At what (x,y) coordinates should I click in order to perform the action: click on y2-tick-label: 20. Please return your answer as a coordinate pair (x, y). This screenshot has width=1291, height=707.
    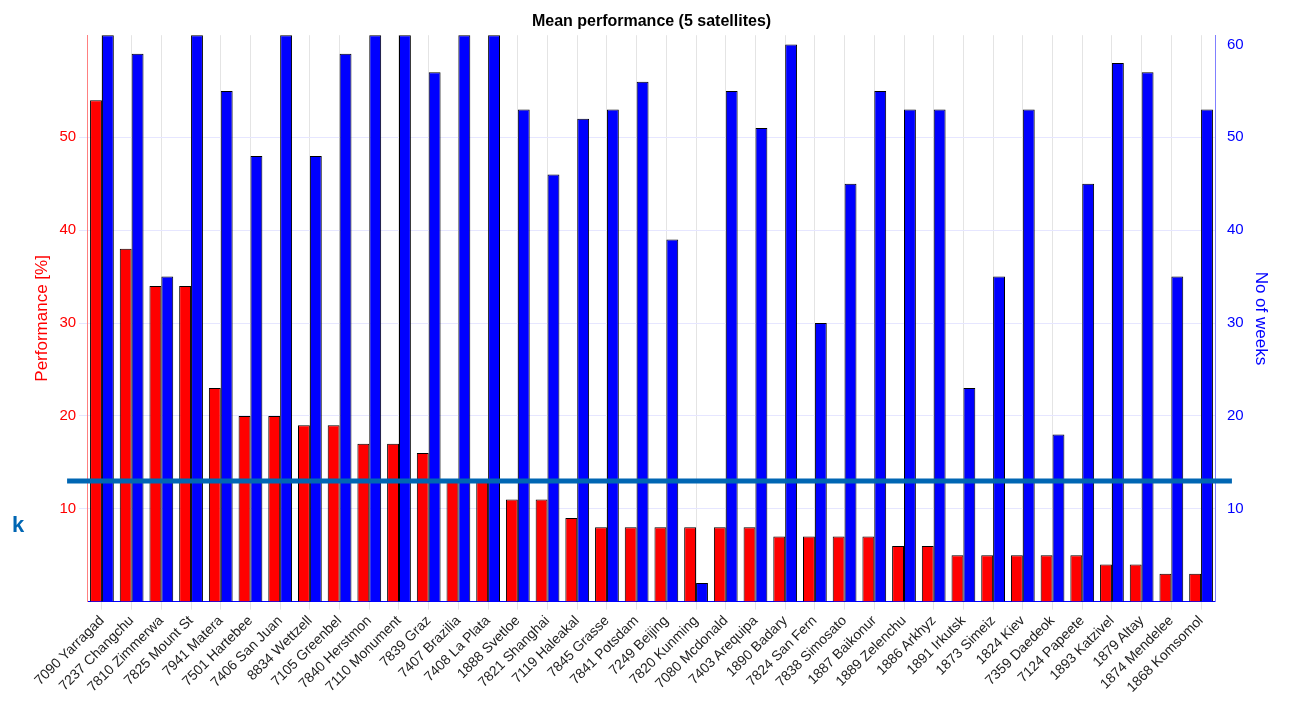
    Looking at the image, I should click on (1235, 415).